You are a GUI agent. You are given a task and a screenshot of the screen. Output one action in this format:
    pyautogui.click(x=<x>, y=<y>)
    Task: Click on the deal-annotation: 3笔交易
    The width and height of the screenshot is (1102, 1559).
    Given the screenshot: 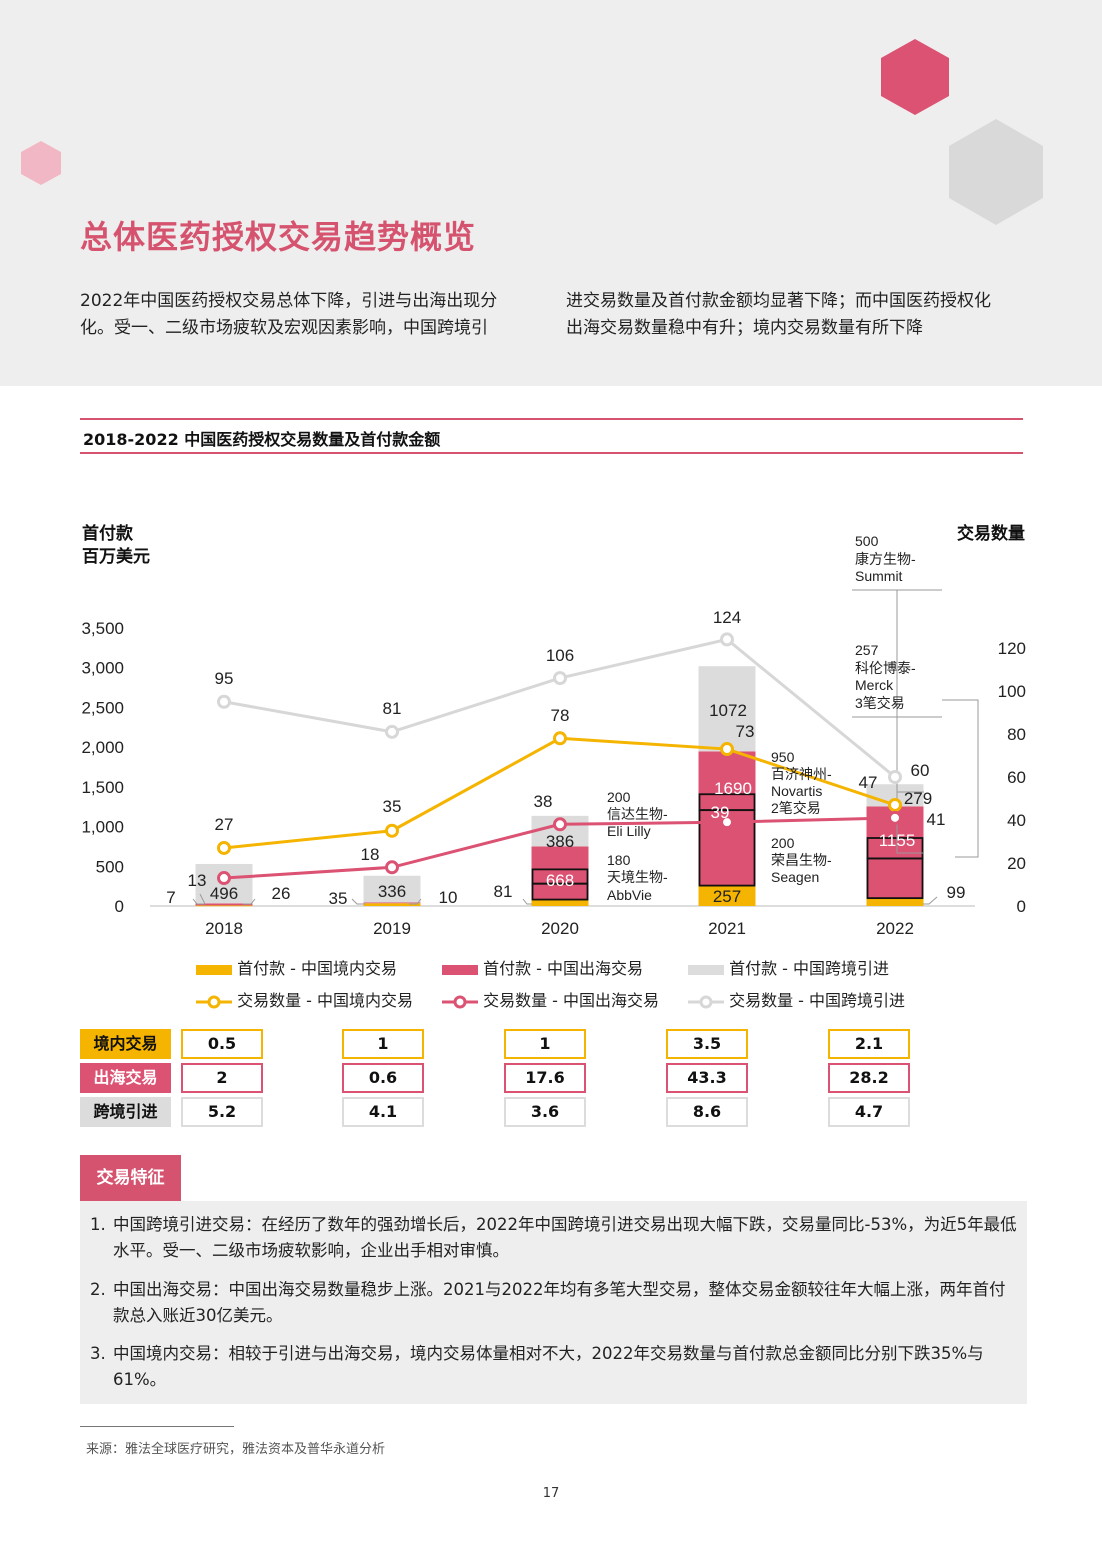 What is the action you would take?
    pyautogui.click(x=880, y=703)
    